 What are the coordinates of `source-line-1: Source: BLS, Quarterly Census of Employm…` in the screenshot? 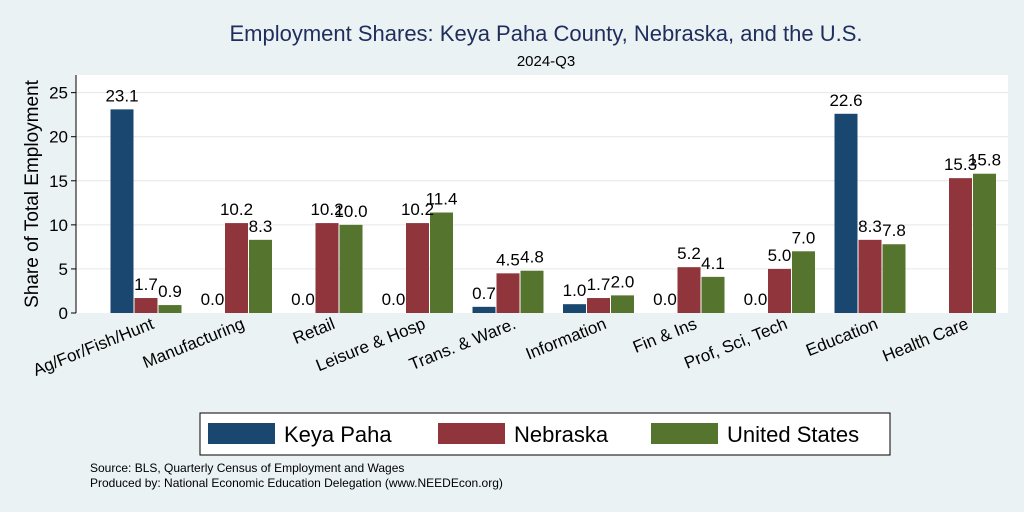 It's located at (247, 468).